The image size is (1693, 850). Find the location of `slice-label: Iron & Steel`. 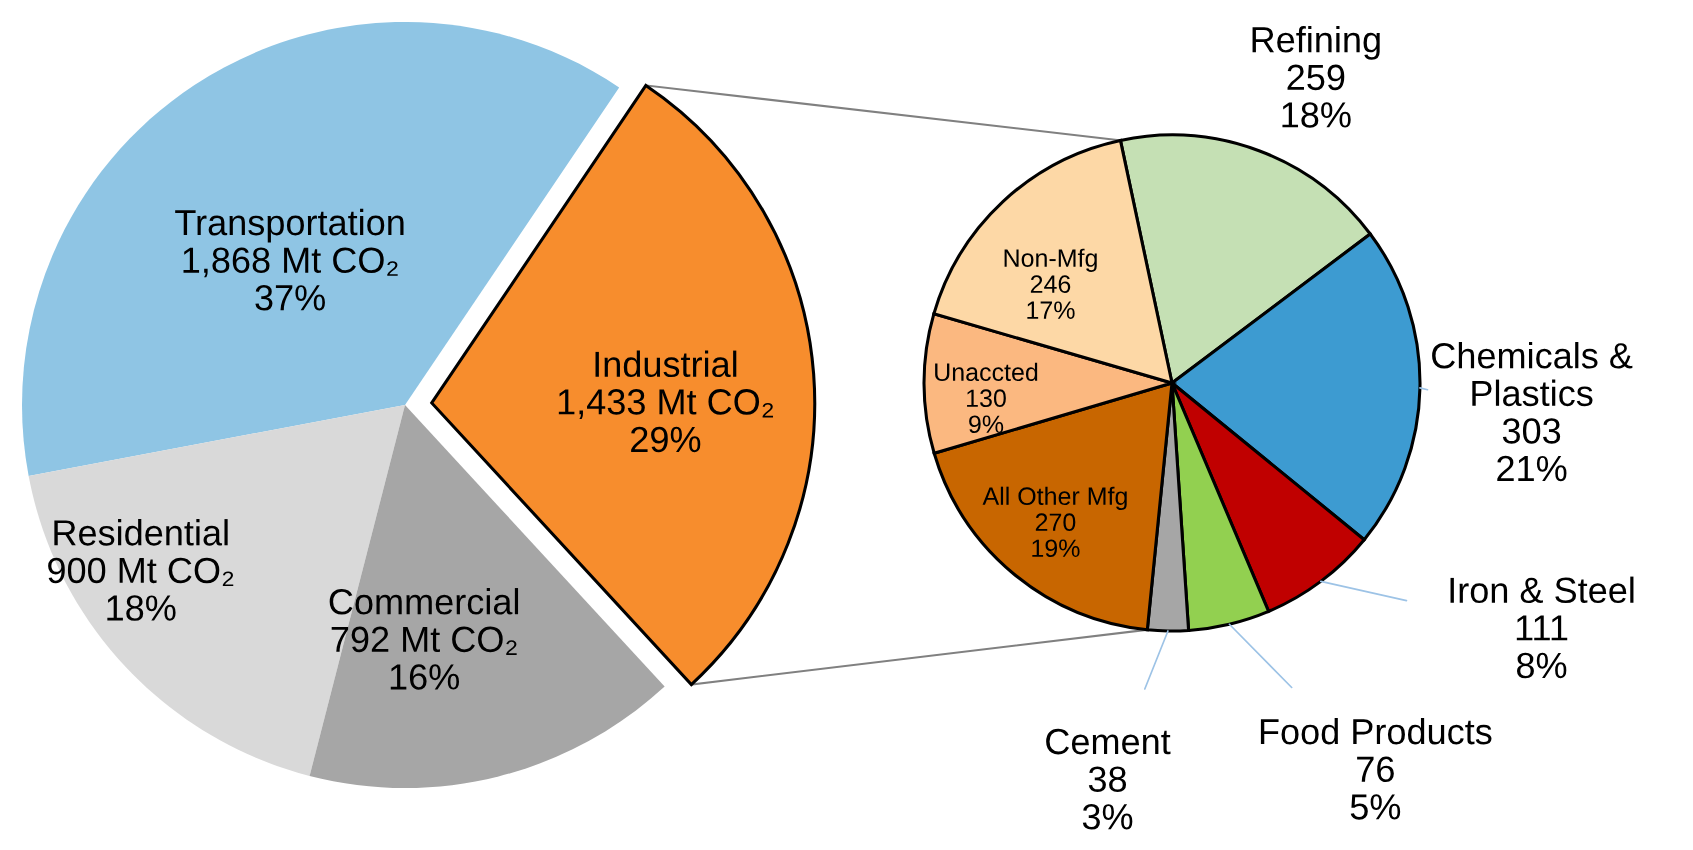

slice-label: Iron & Steel is located at coordinates (1542, 590).